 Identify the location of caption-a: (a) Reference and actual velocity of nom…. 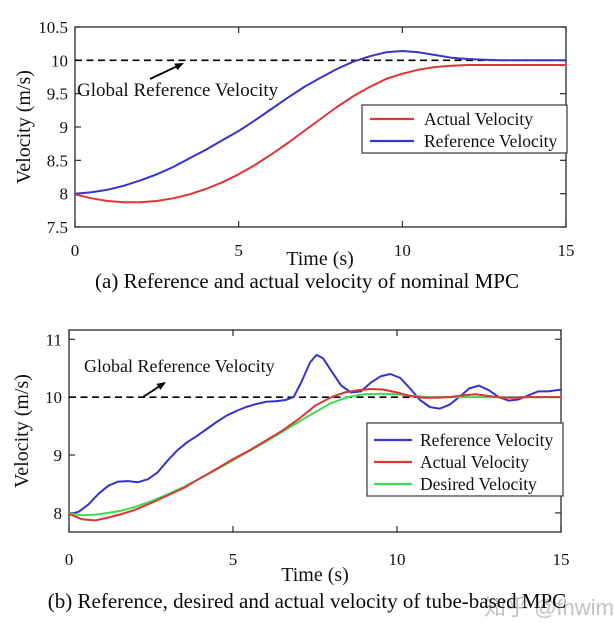
(307, 281).